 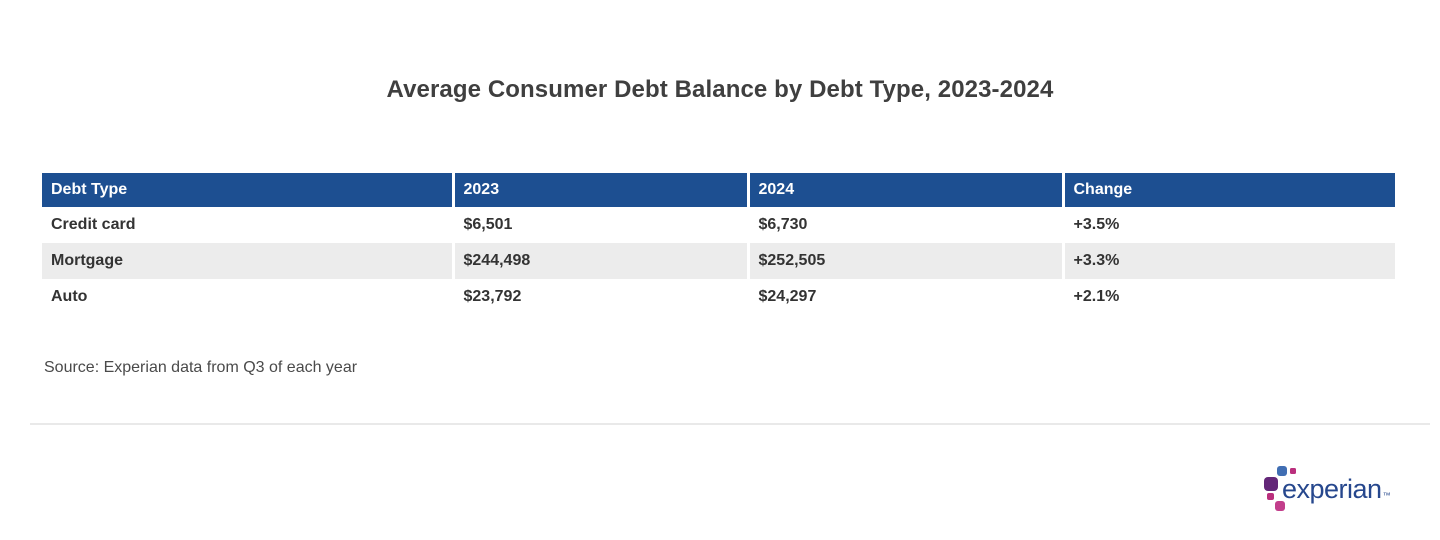 What do you see at coordinates (1332, 489) in the screenshot?
I see `experian-wordmark-text: experian` at bounding box center [1332, 489].